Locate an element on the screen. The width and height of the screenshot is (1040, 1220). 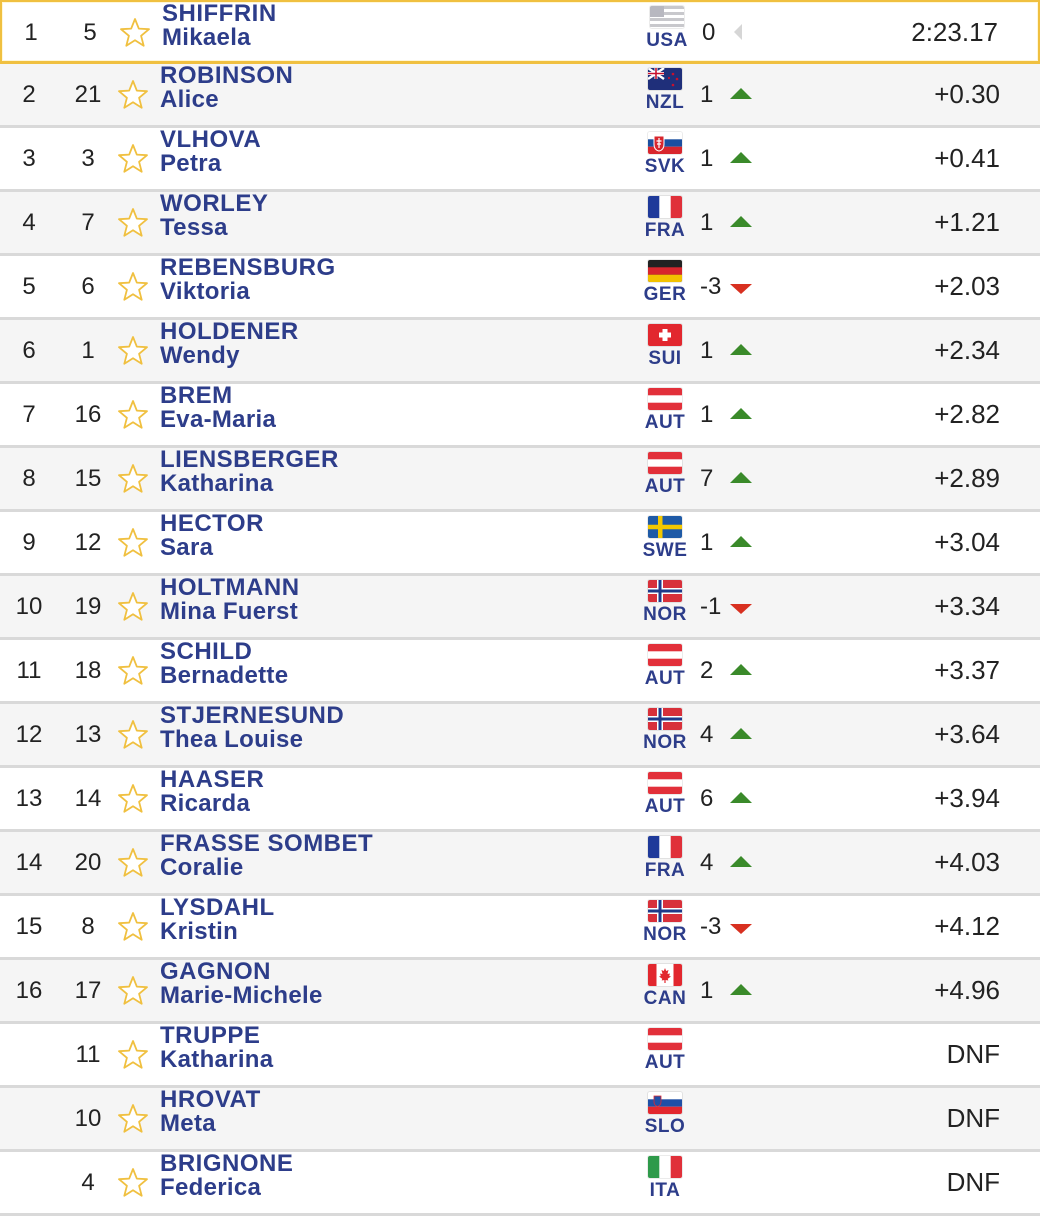
athlete-name: HROVAT Meta is located at coordinates (210, 1112).